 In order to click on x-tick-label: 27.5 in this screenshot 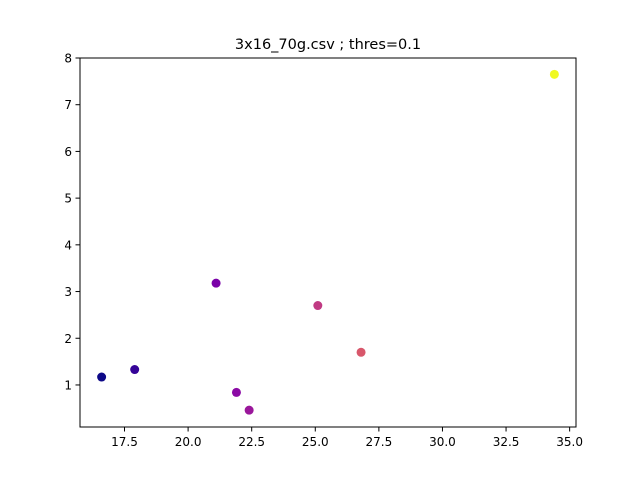, I will do `click(379, 442)`.